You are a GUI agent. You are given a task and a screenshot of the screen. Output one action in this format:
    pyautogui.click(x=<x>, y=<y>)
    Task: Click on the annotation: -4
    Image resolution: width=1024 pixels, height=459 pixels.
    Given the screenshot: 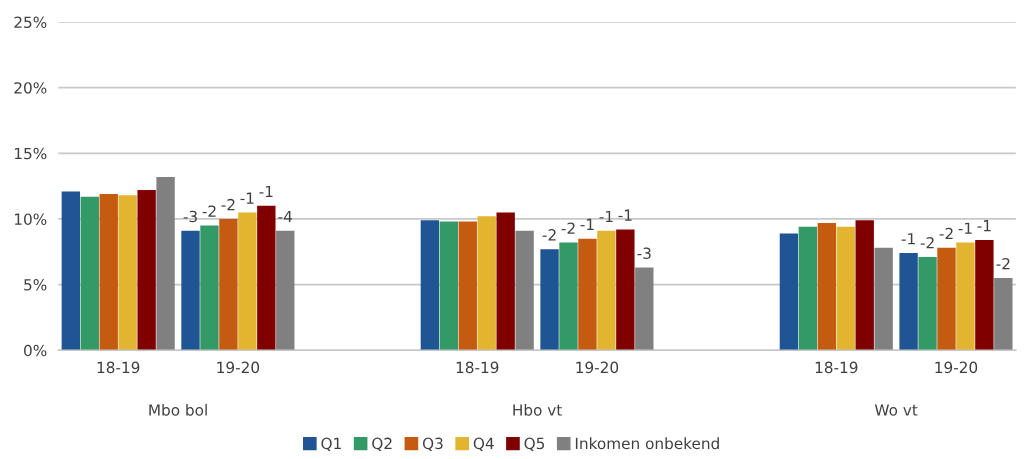 What is the action you would take?
    pyautogui.click(x=285, y=216)
    